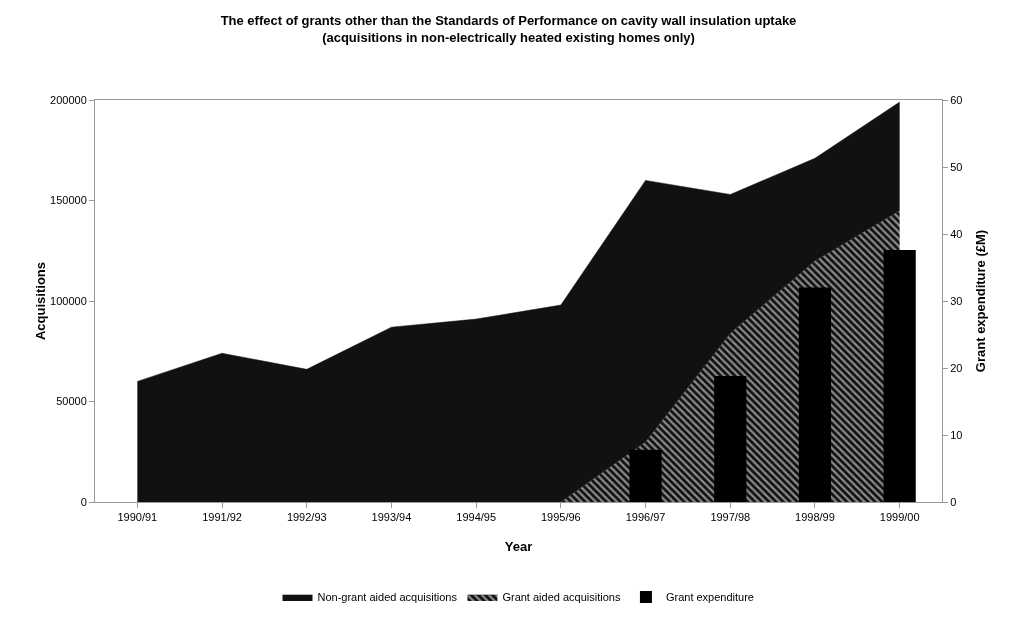 The image size is (1017, 624). Describe the element at coordinates (68, 300) in the screenshot. I see `y-tick-label: 100000` at that location.